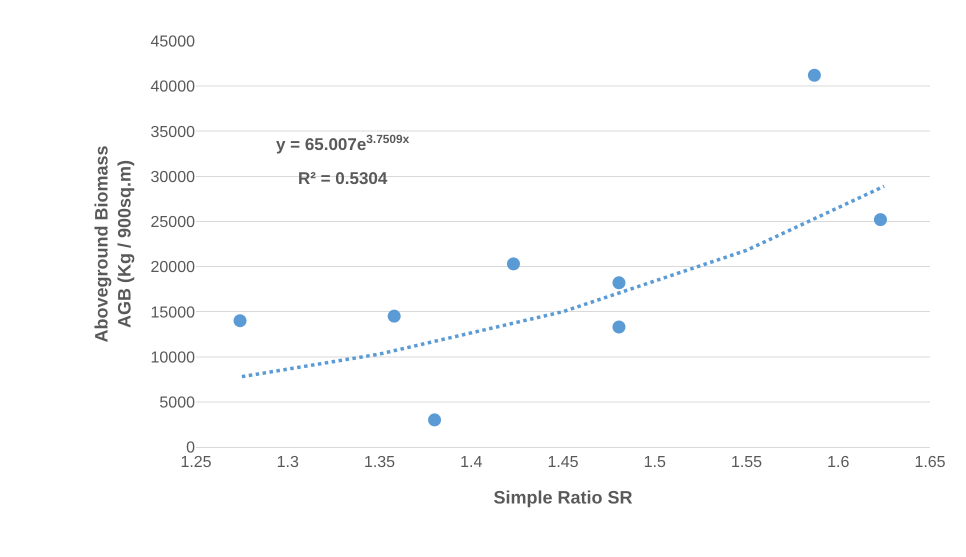  What do you see at coordinates (380, 463) in the screenshot?
I see `x-tick-label: 1.35` at bounding box center [380, 463].